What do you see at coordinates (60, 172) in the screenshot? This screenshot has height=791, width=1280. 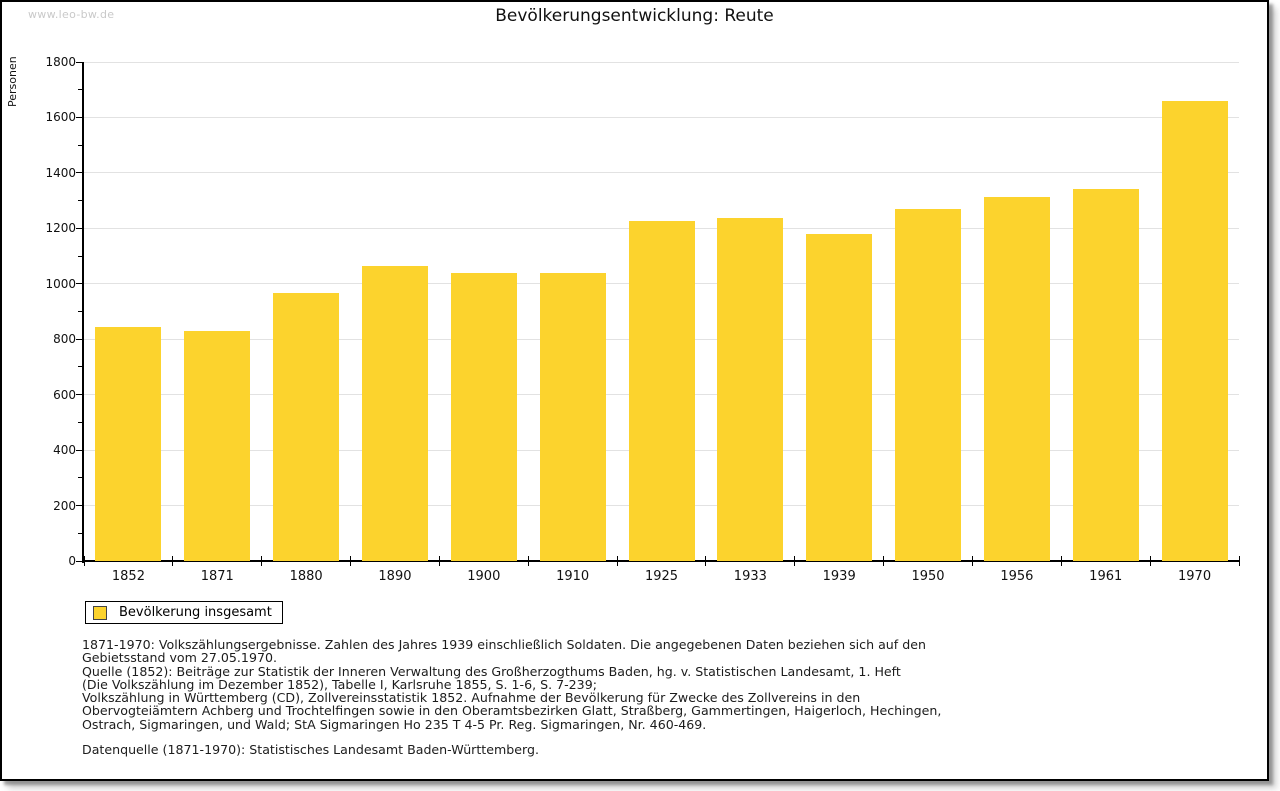 I see `y-tick-label-1400: 1400` at bounding box center [60, 172].